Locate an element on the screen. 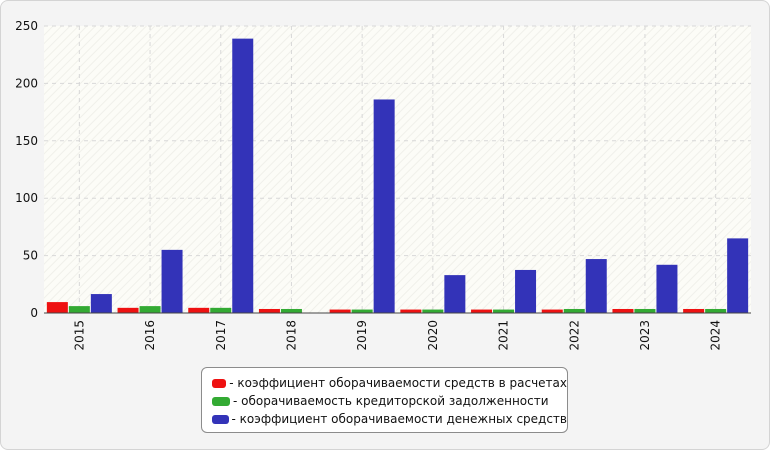 This screenshot has width=770, height=451. x-tick-label: 2015 is located at coordinates (79, 335).